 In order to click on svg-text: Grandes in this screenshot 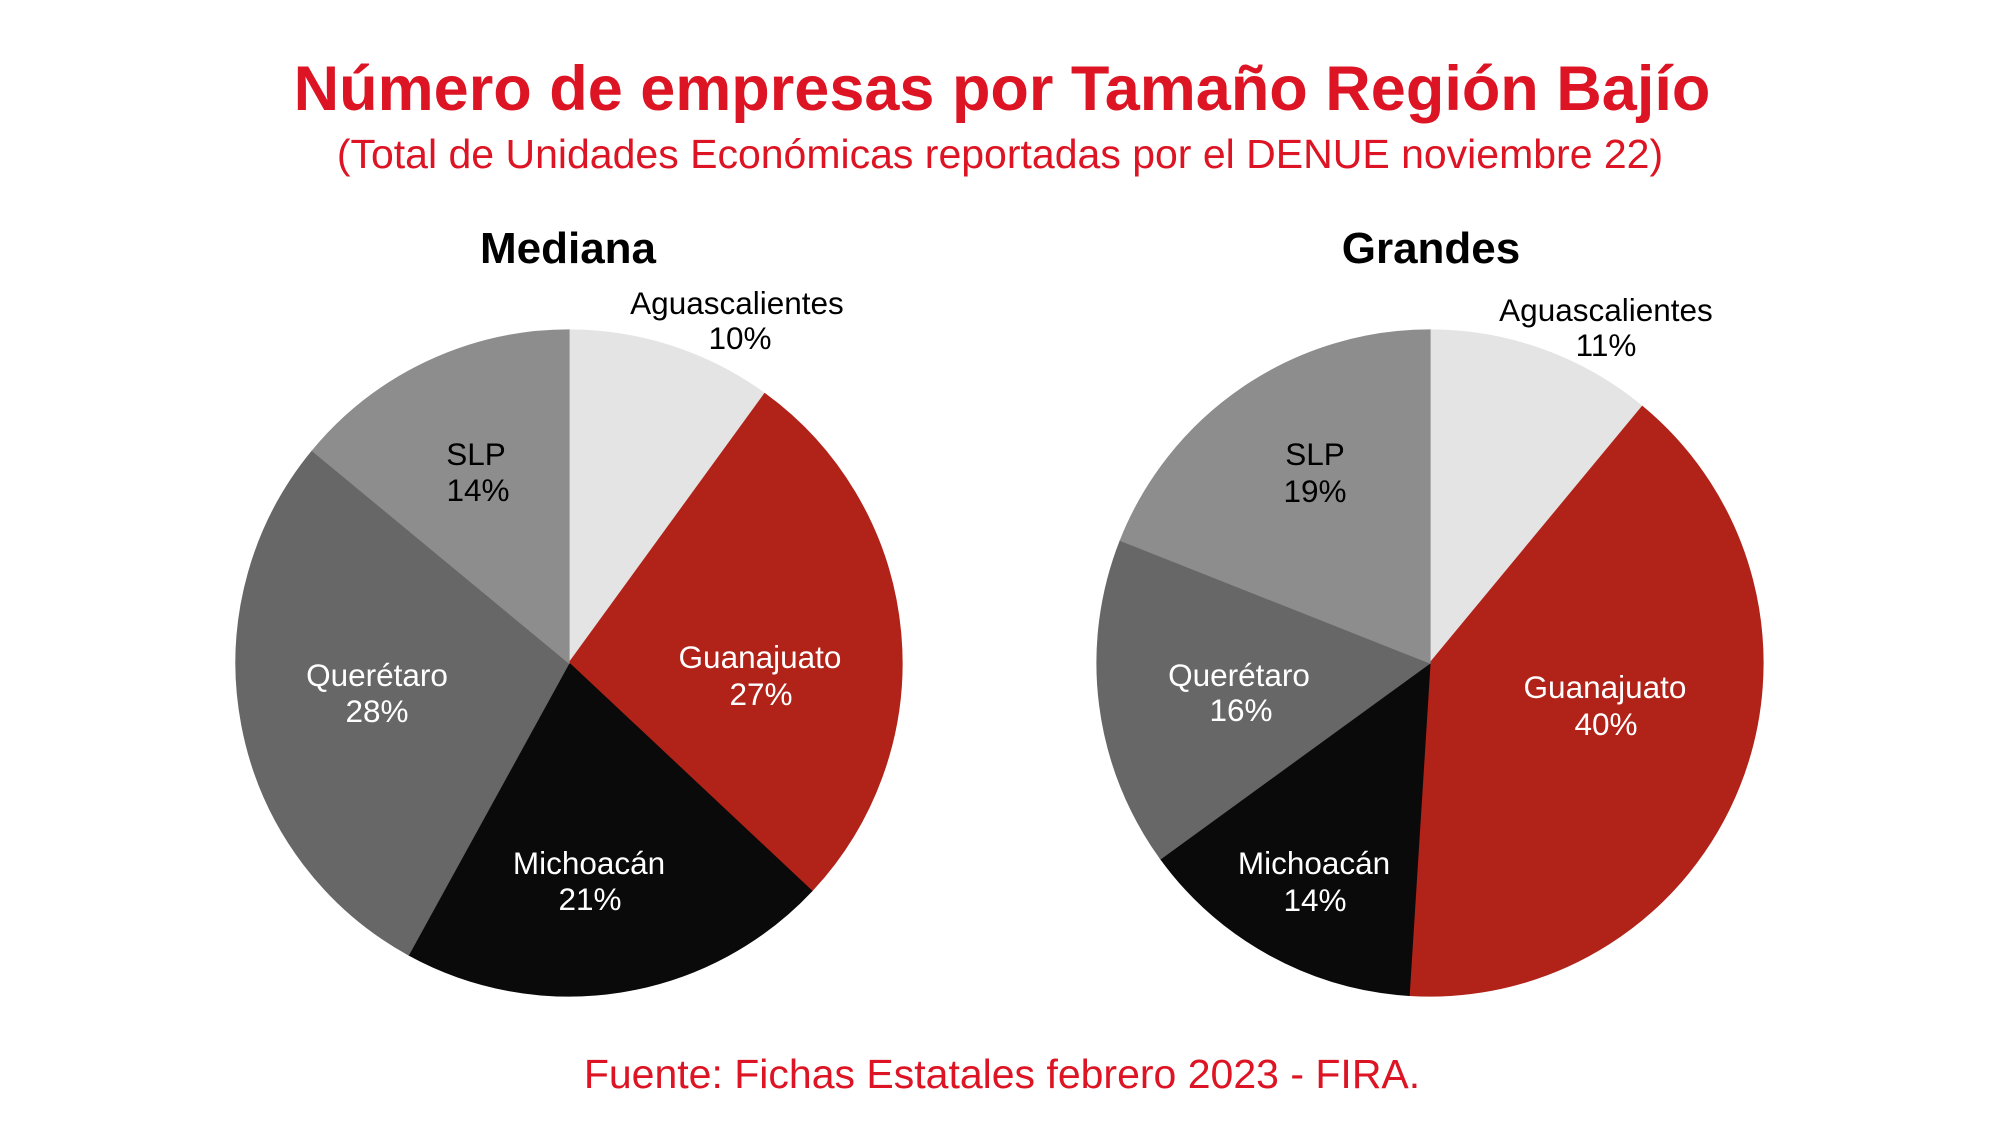, I will do `click(1431, 248)`.